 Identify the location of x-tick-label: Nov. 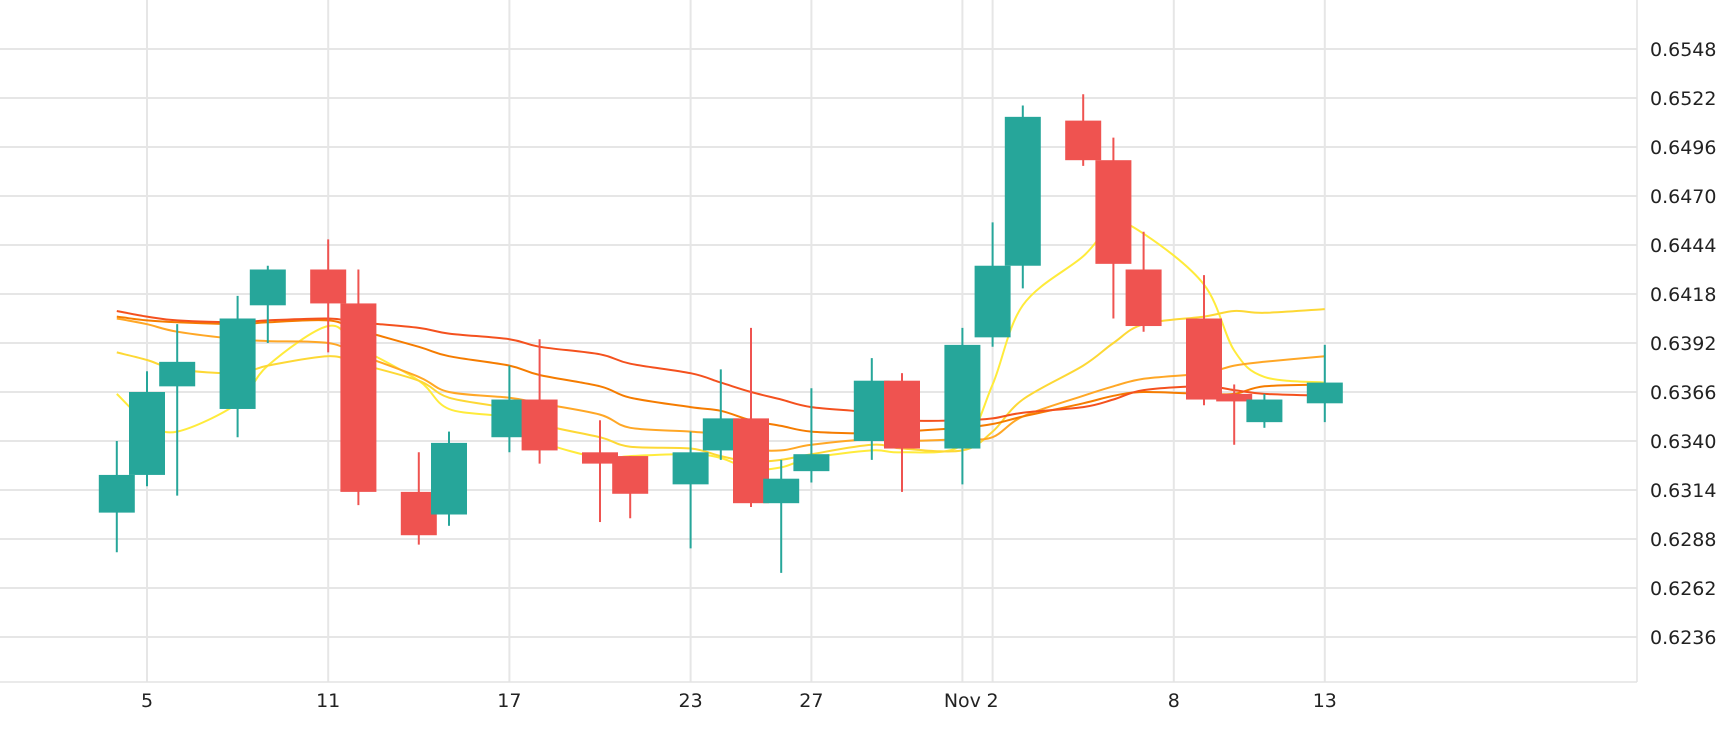
(962, 701).